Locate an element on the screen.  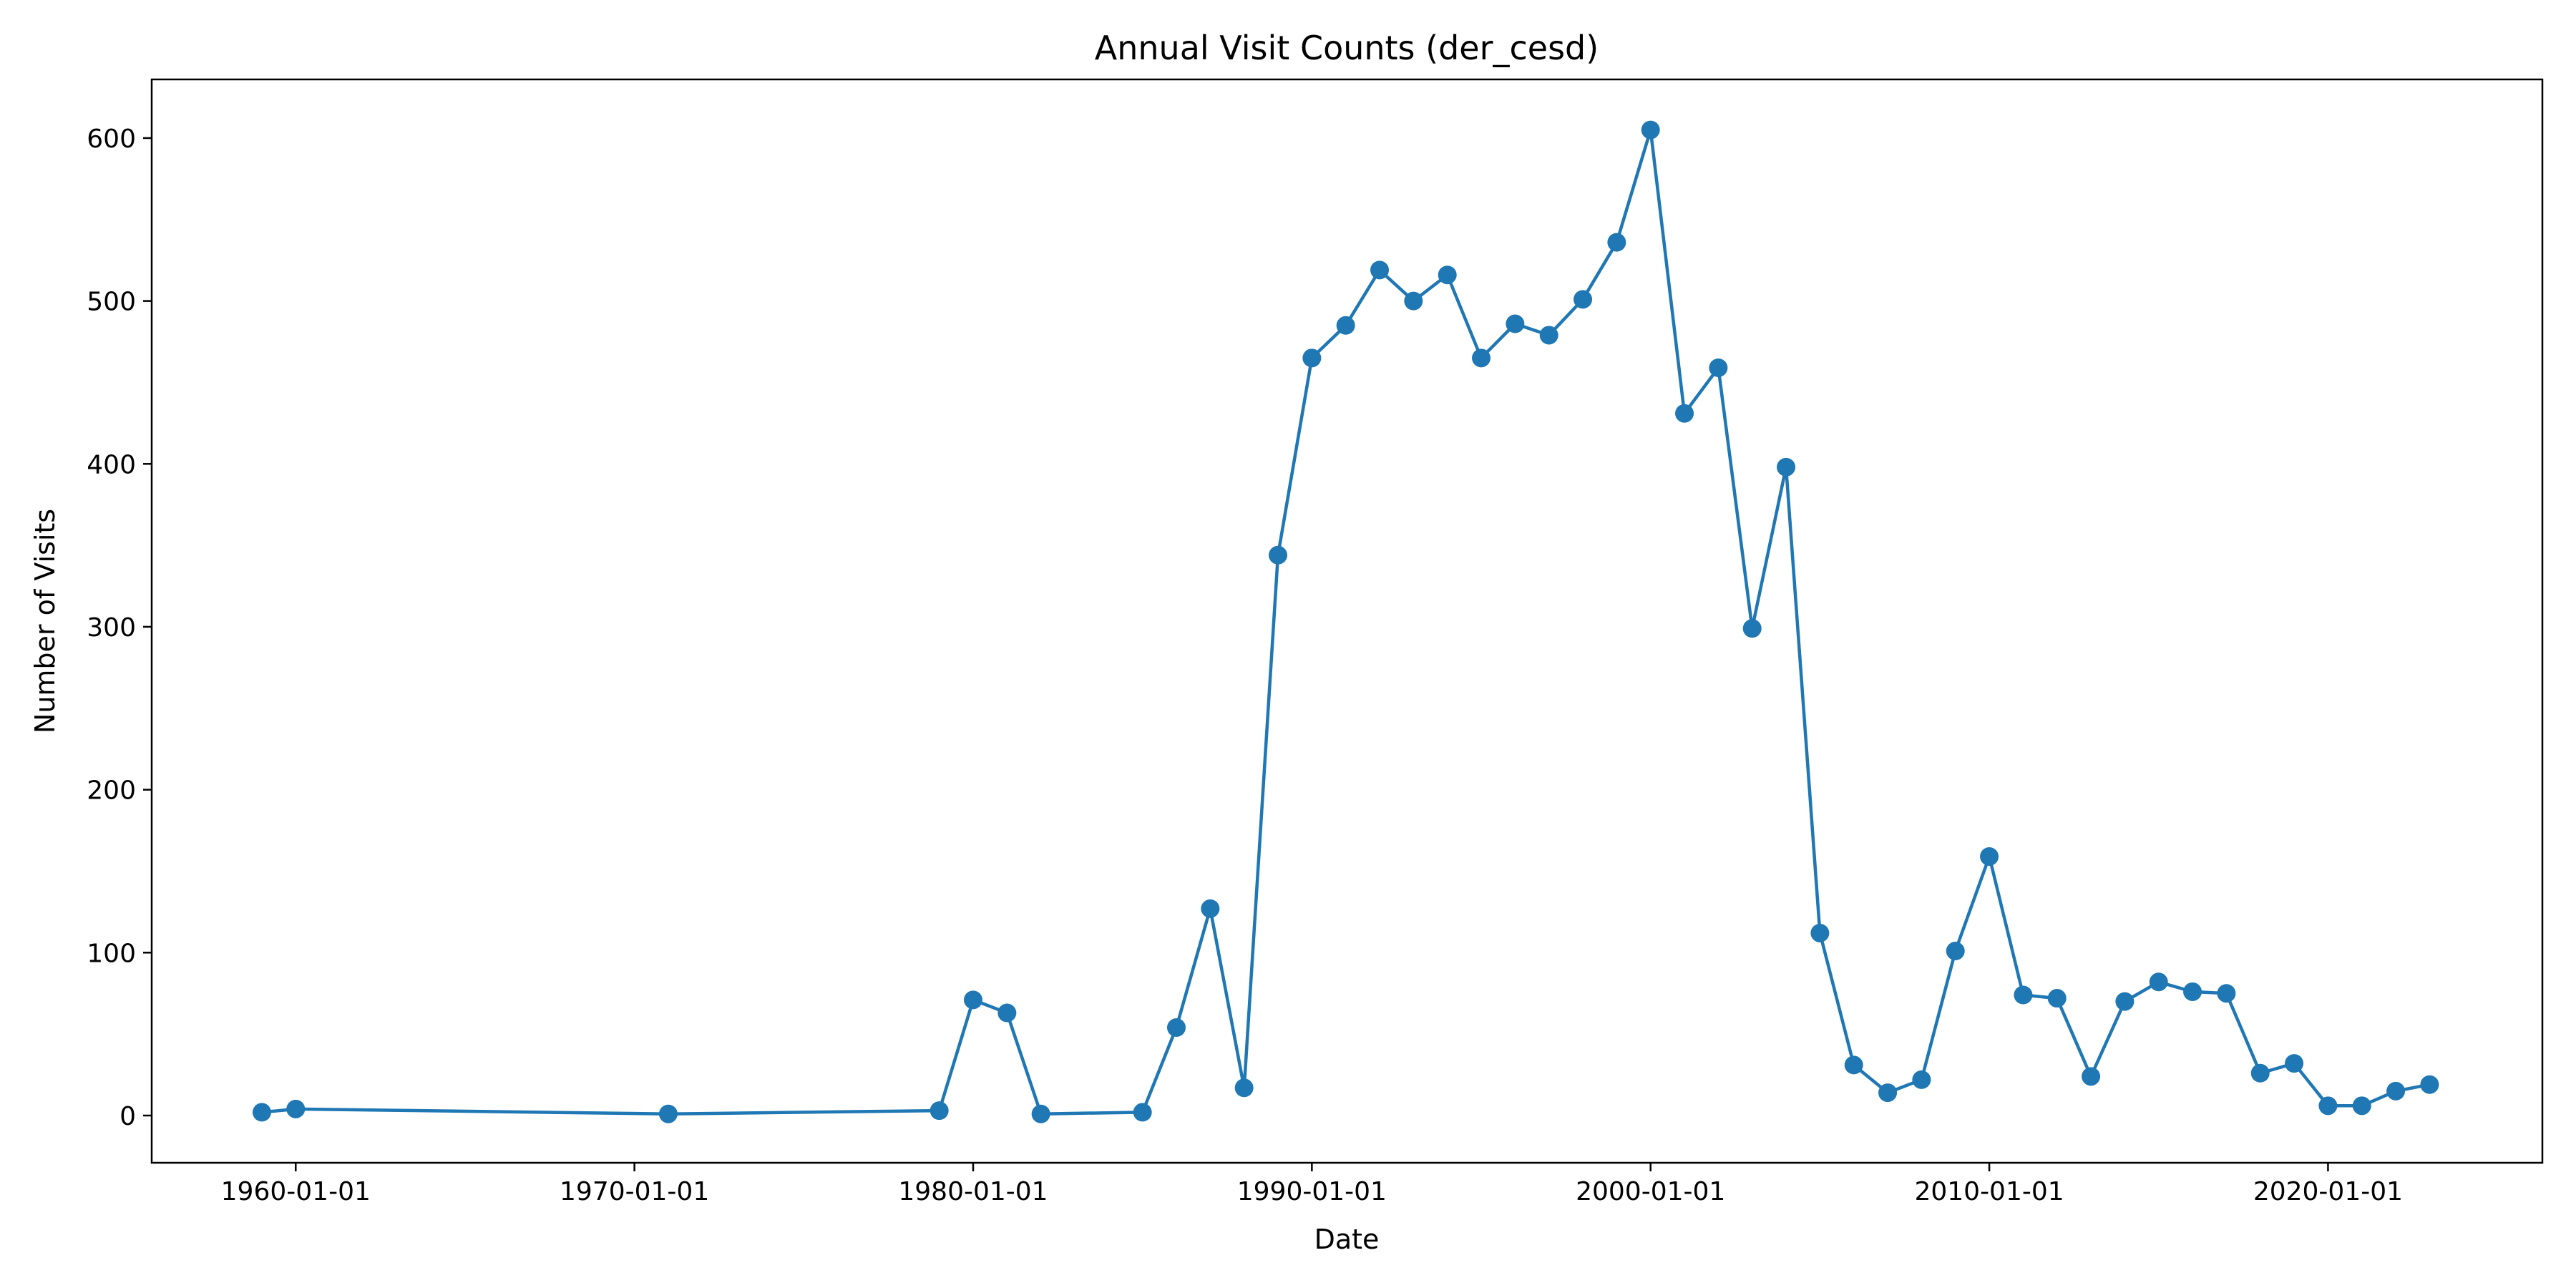
y-tick-label: 400 is located at coordinates (111, 464).